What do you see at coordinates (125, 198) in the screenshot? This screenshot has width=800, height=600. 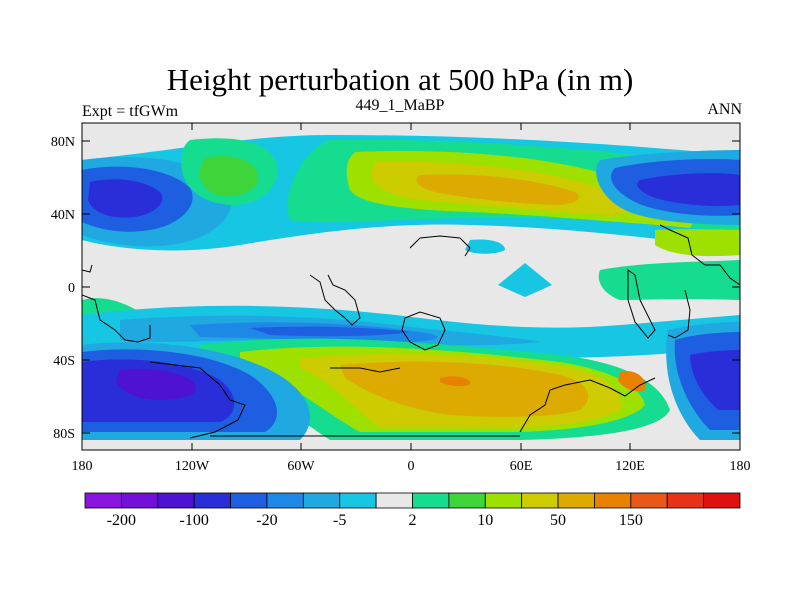 I see `na-low-dark` at bounding box center [125, 198].